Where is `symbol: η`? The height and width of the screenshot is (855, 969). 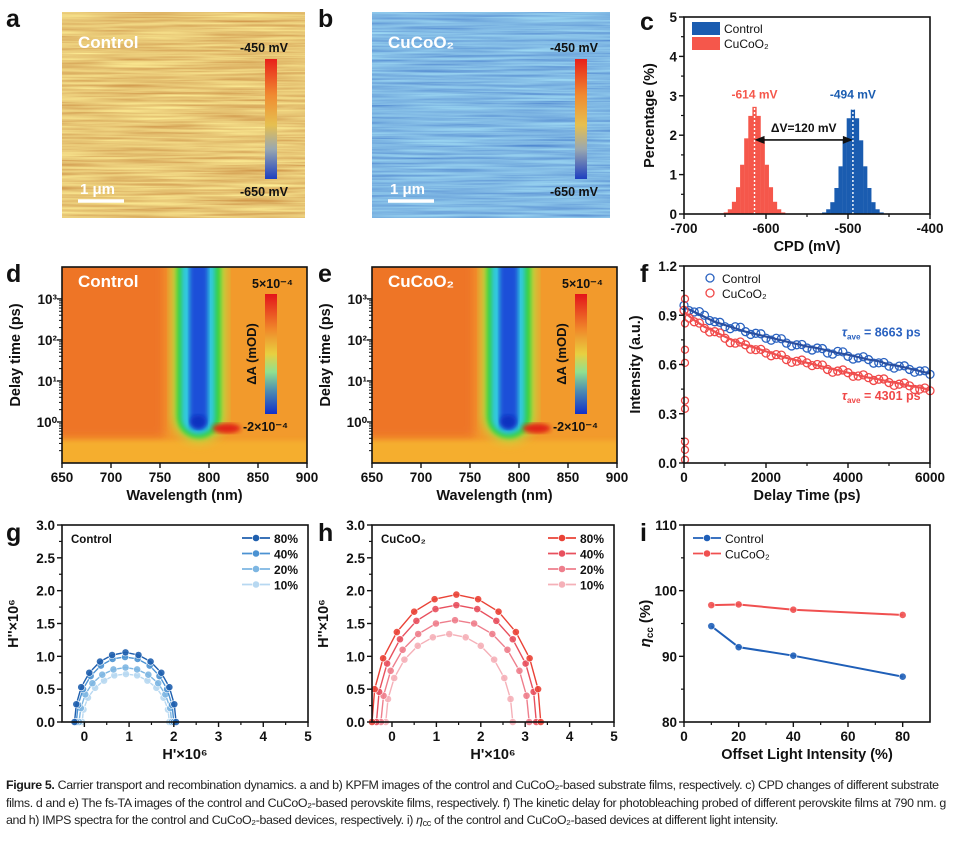
symbol: η is located at coordinates (645, 642).